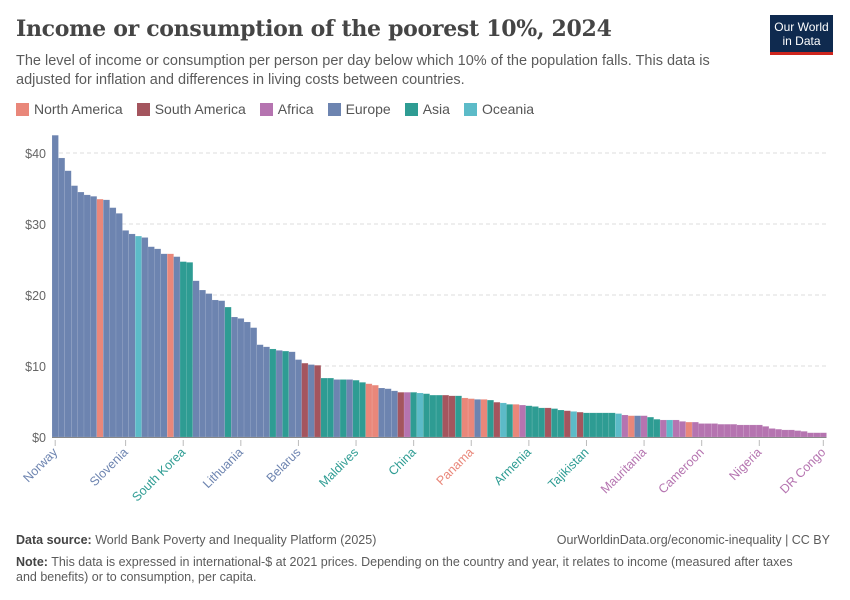  I want to click on legend-item-north-america: North America, so click(69, 109).